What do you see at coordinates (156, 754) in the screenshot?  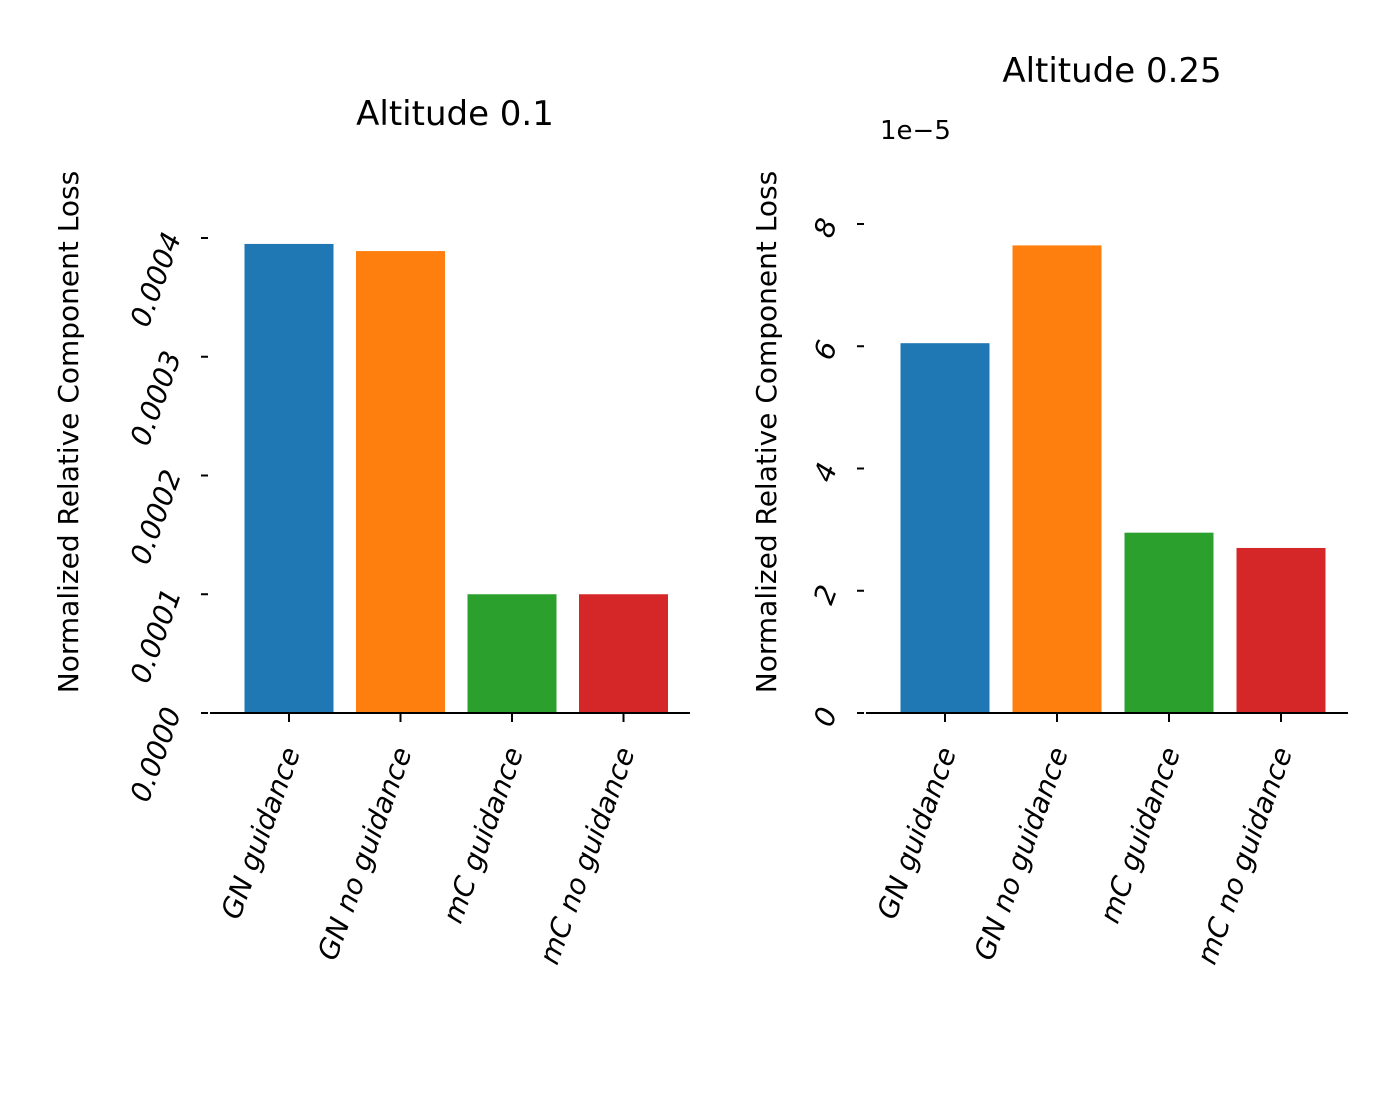 I see `y-tick-label: 0.0000` at bounding box center [156, 754].